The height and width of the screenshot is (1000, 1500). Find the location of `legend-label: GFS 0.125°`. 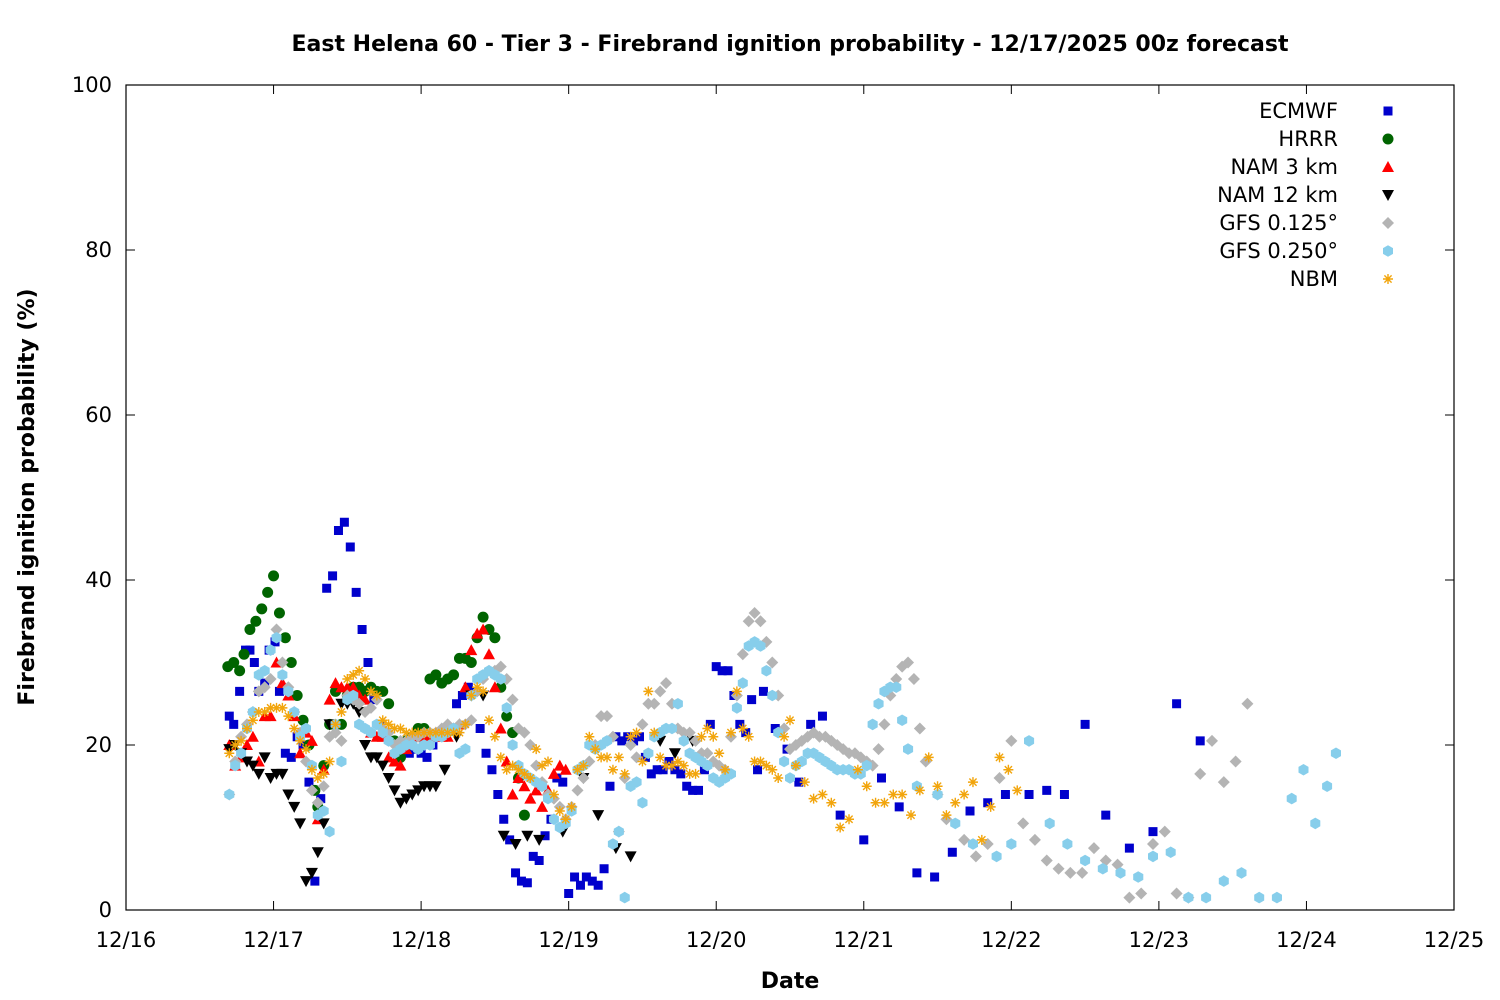

legend-label: GFS 0.125° is located at coordinates (1278, 223).